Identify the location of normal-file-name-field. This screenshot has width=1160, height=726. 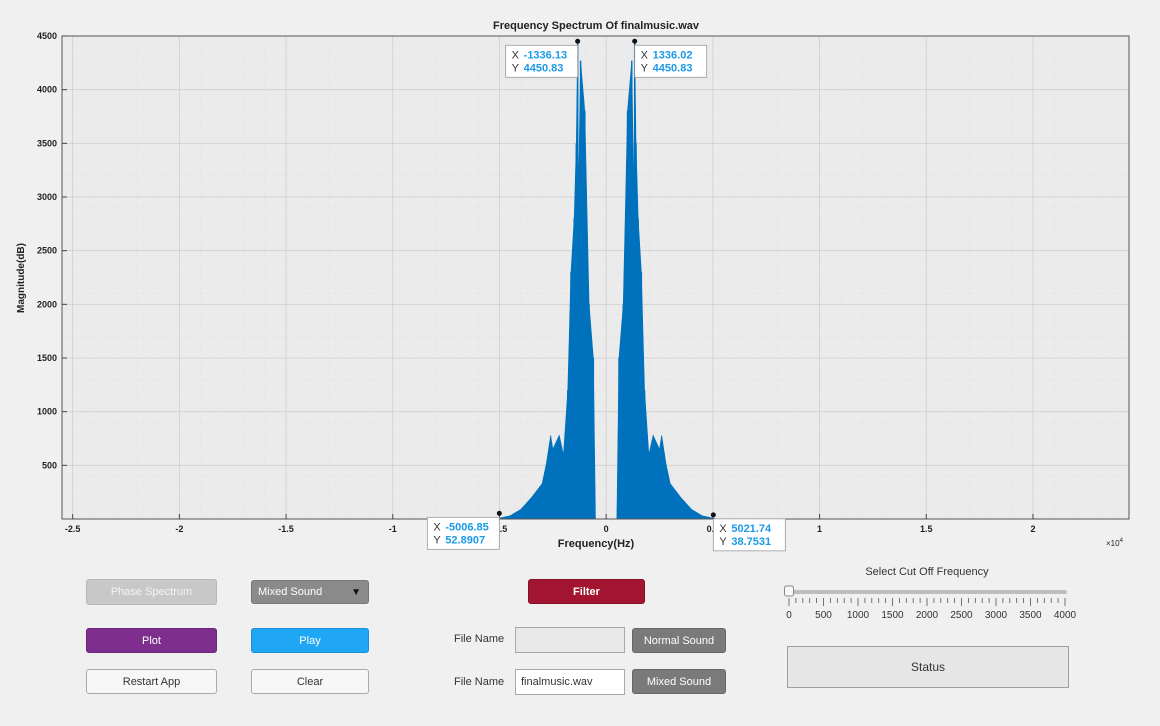
(570, 640).